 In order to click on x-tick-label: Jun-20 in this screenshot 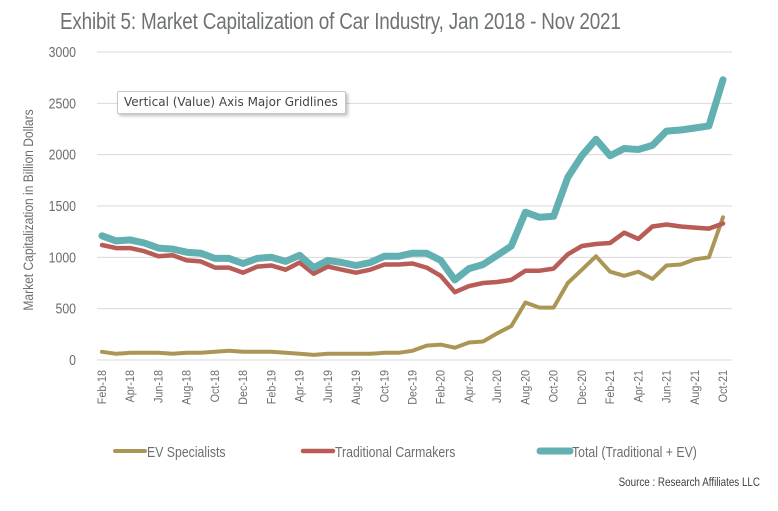, I will do `click(498, 386)`.